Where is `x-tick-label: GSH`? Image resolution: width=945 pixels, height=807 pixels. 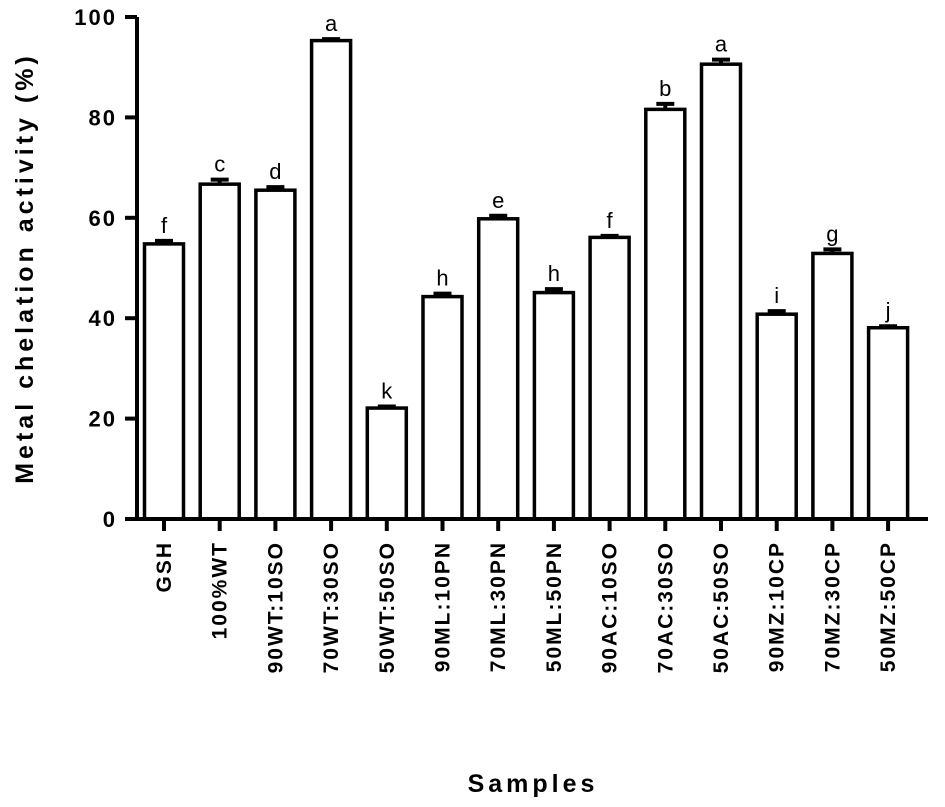
x-tick-label: GSH is located at coordinates (164, 567).